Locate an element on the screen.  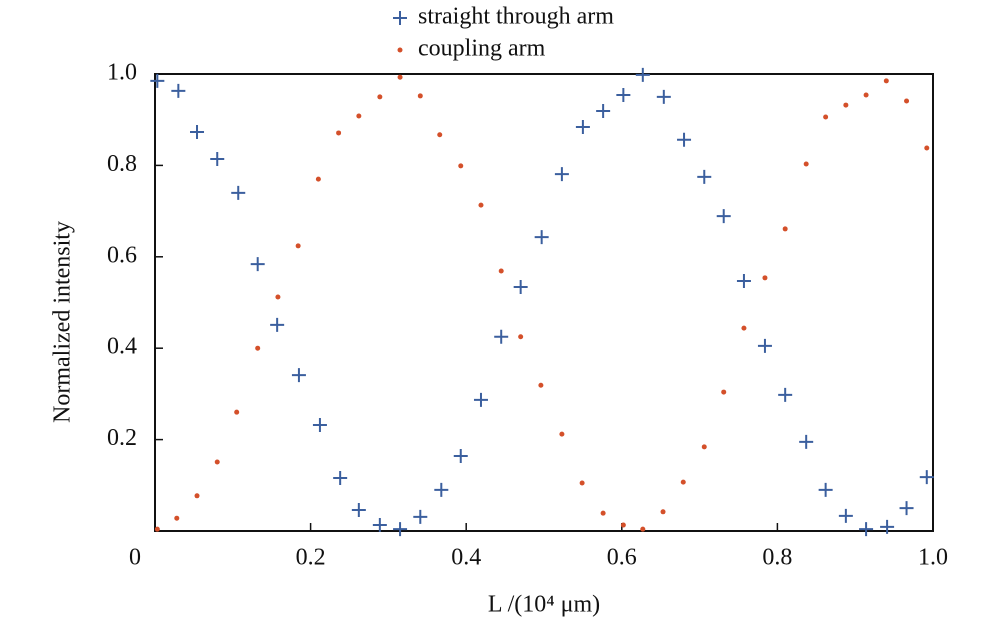
x-tick-label: 1.0 is located at coordinates (933, 558).